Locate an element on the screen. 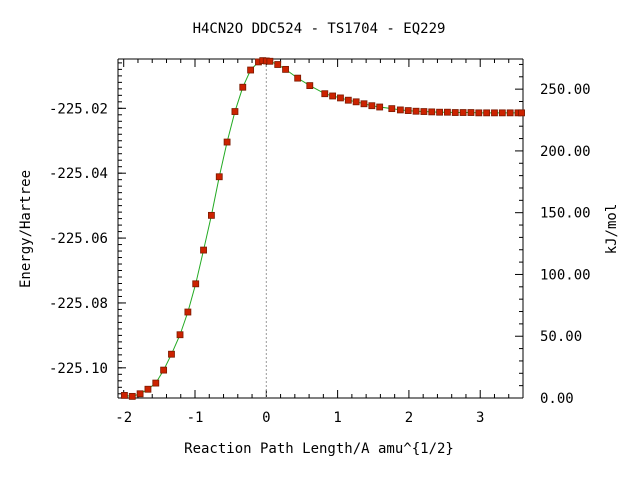 Image resolution: width=640 pixels, height=480 pixels. x-axis-label: Reaction Path Length/A amu^{1/2} is located at coordinates (319, 449).